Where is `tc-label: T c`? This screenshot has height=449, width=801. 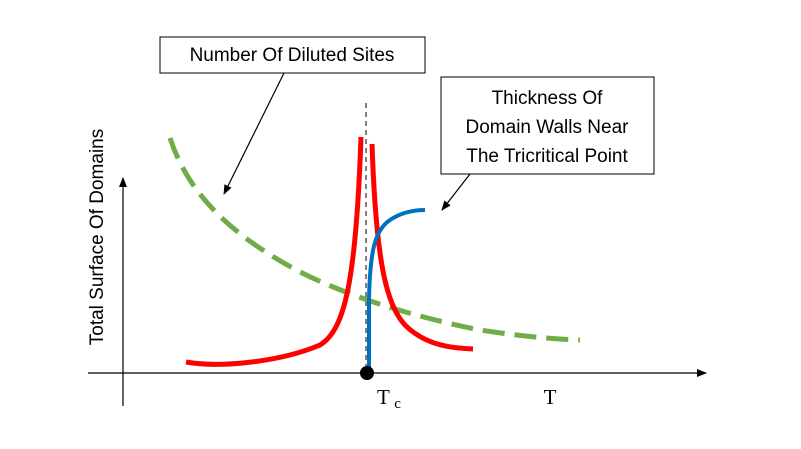
tc-label: T c is located at coordinates (389, 398).